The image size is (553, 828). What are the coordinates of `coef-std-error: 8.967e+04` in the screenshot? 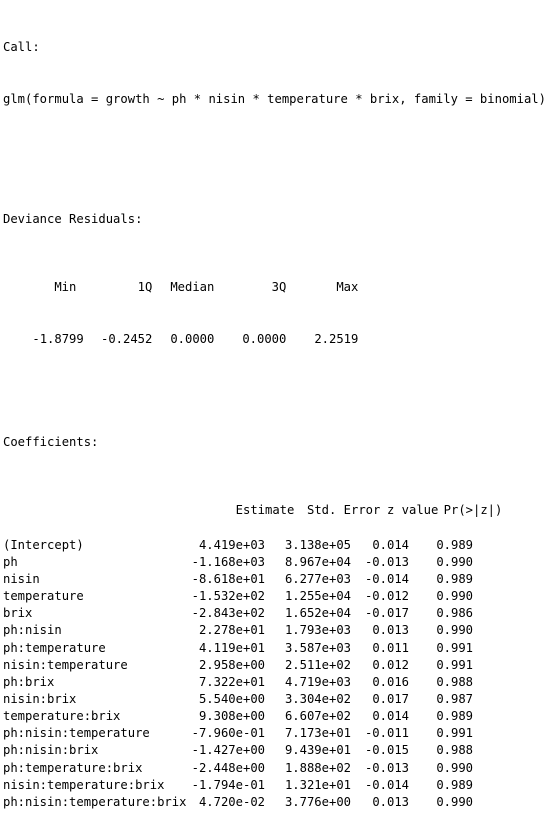 It's located at (317, 561).